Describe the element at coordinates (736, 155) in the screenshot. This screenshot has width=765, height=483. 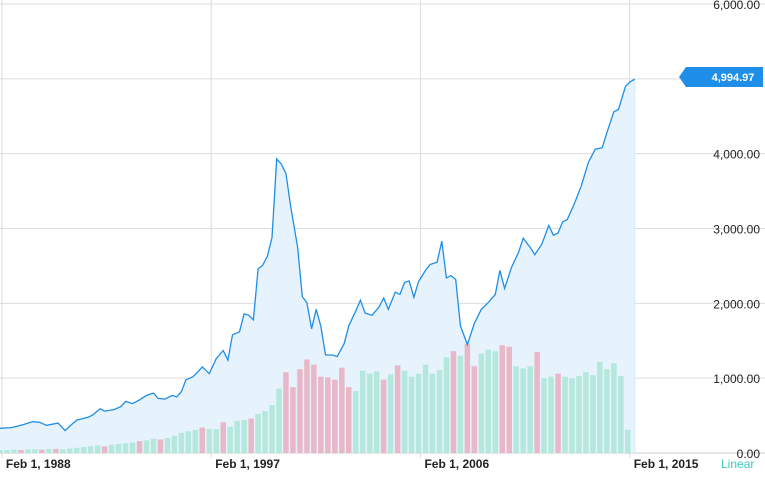
I see `y-tick-label: 4,000.00` at that location.